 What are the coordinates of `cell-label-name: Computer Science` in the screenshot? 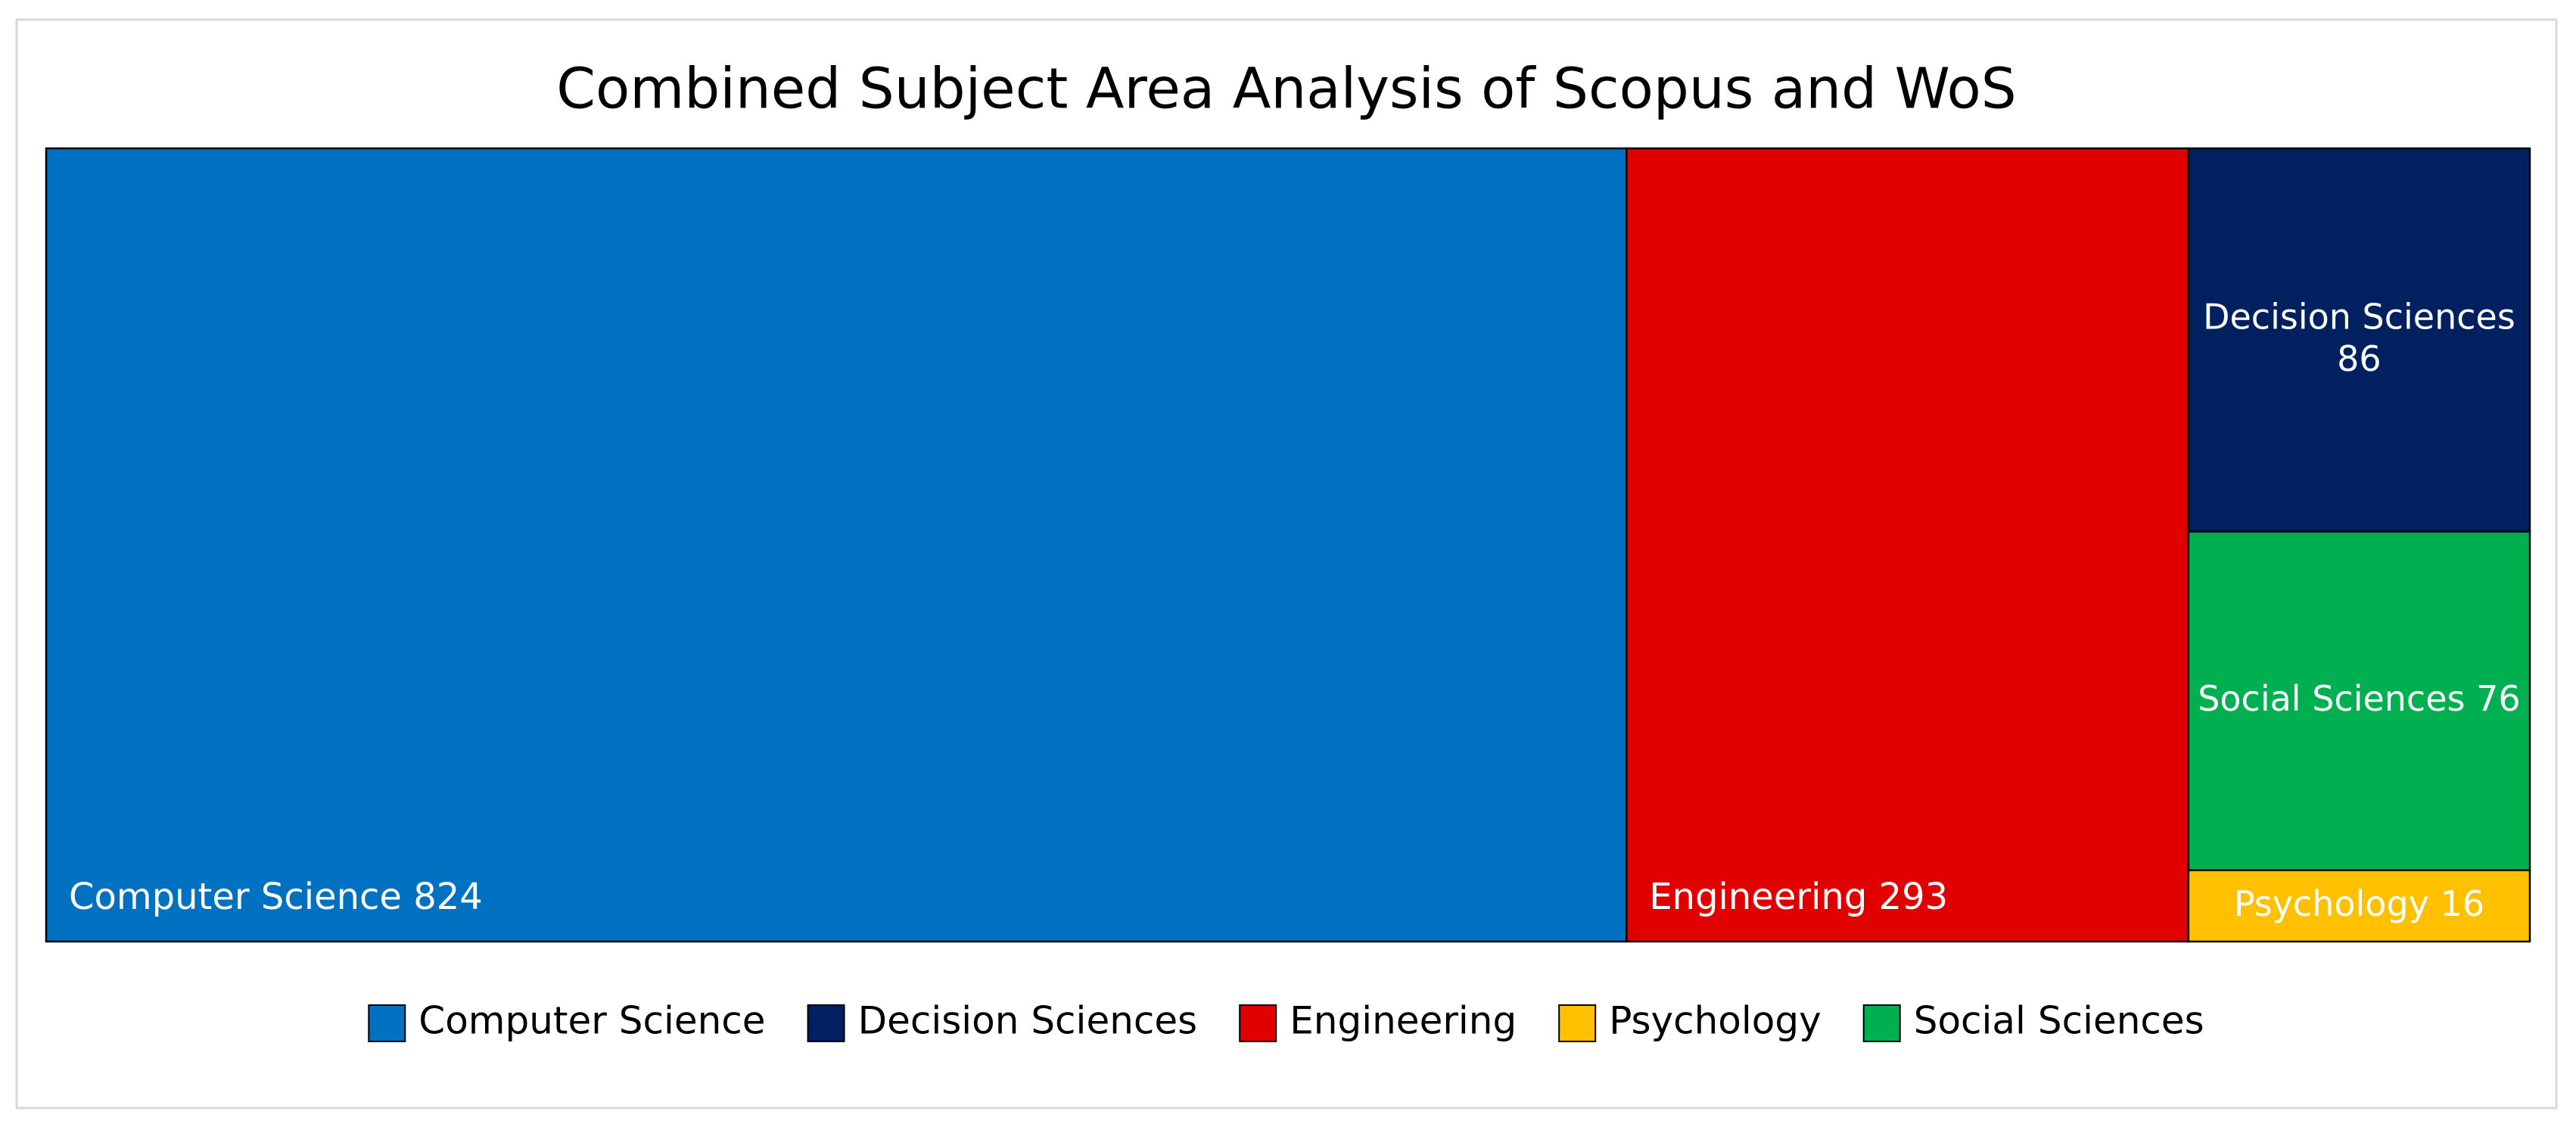 It's located at (235, 897).